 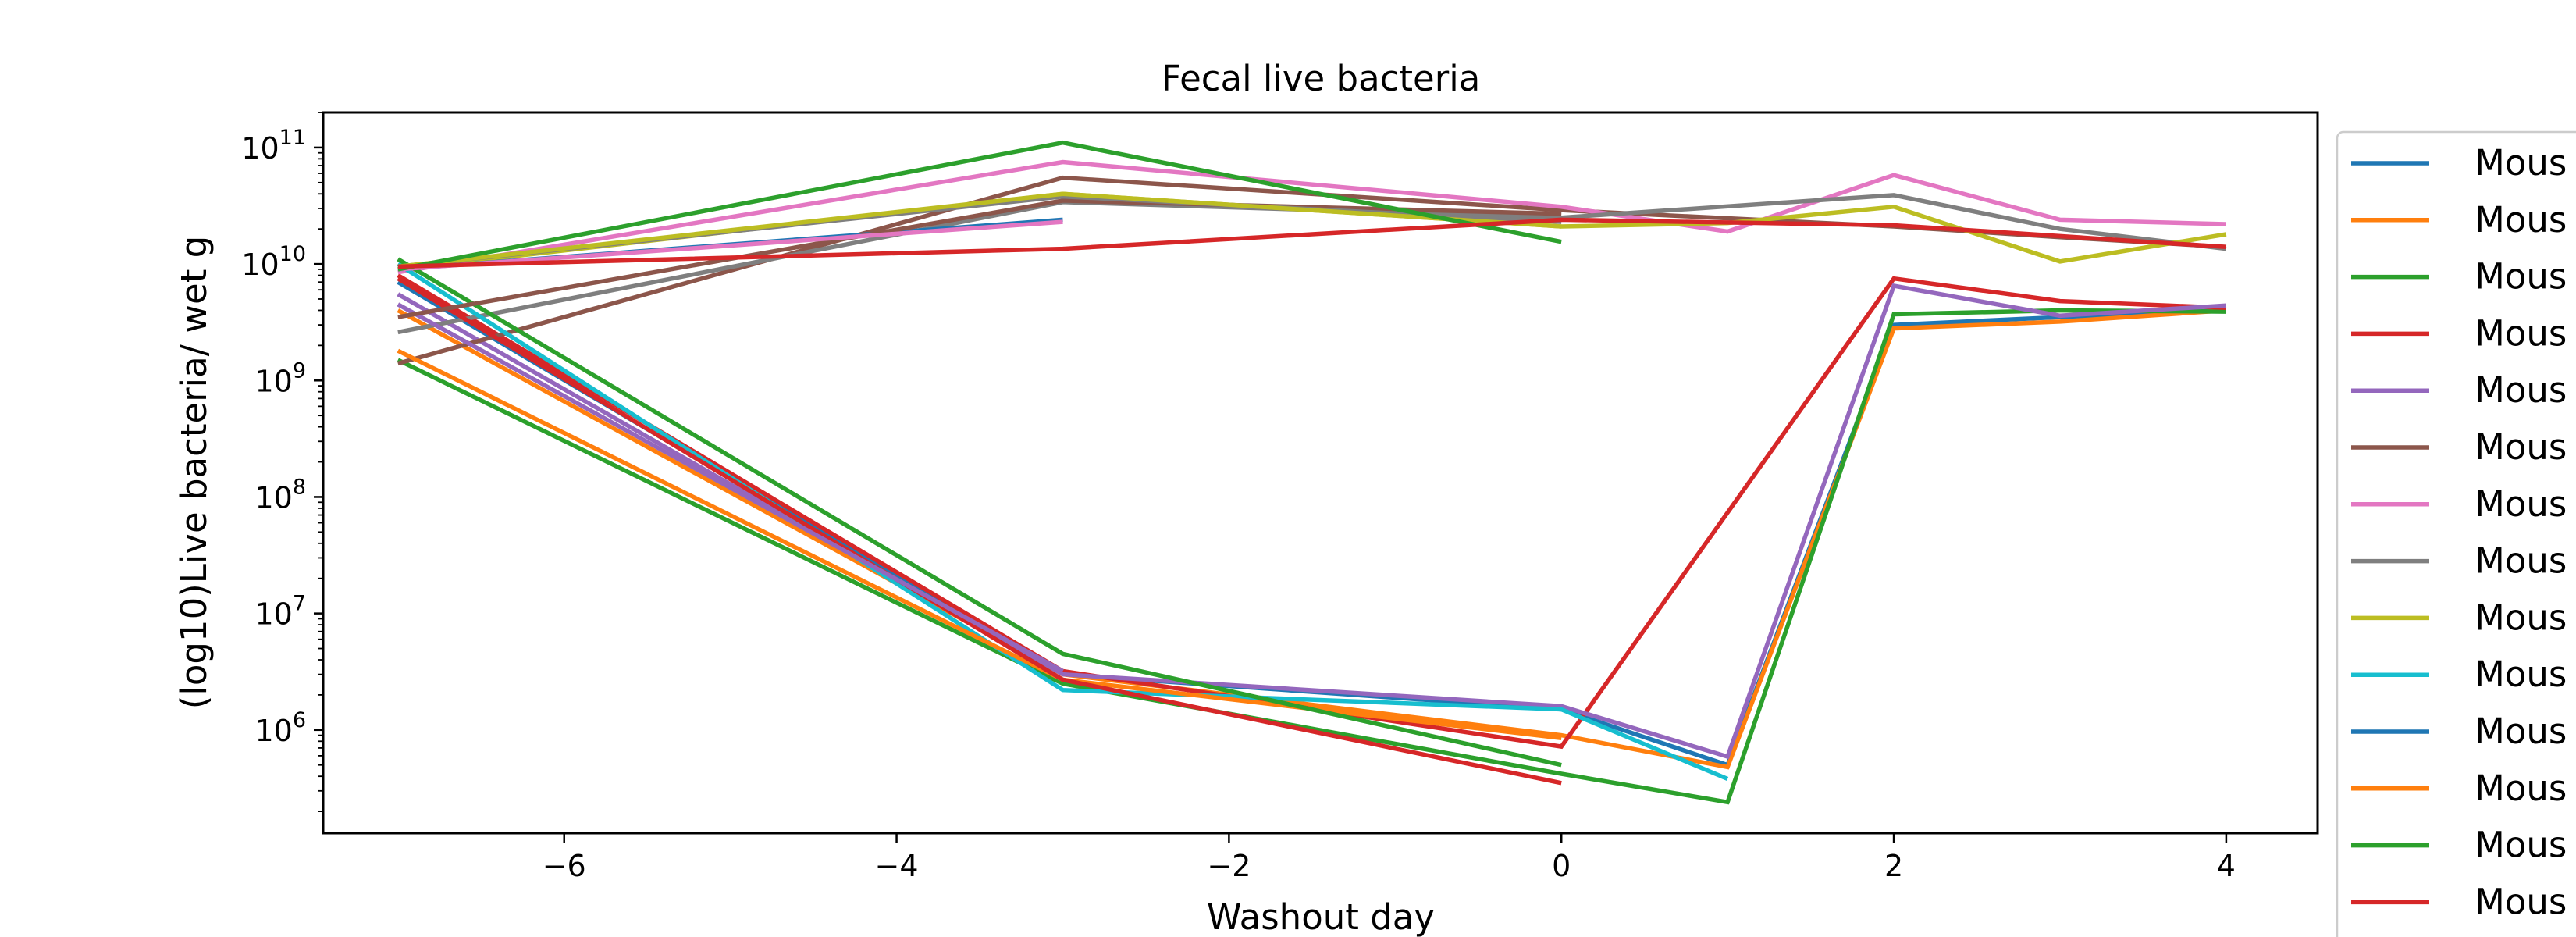 I want to click on legend-label-10: Mous, so click(x=2521, y=674).